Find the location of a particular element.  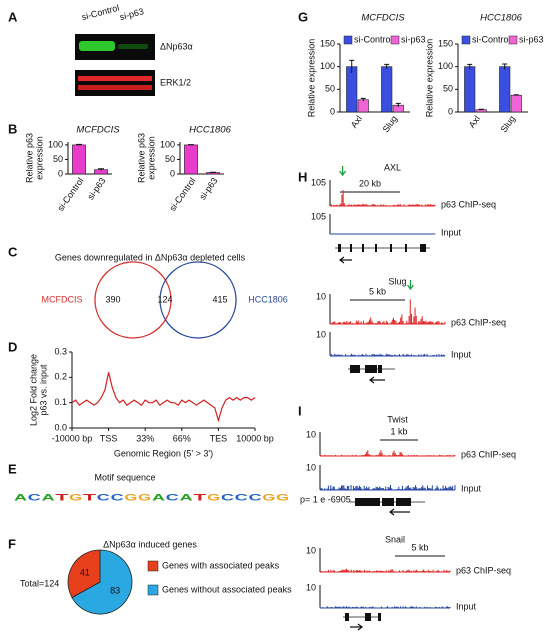

y-tick-label: 0.1 is located at coordinates (60, 402).